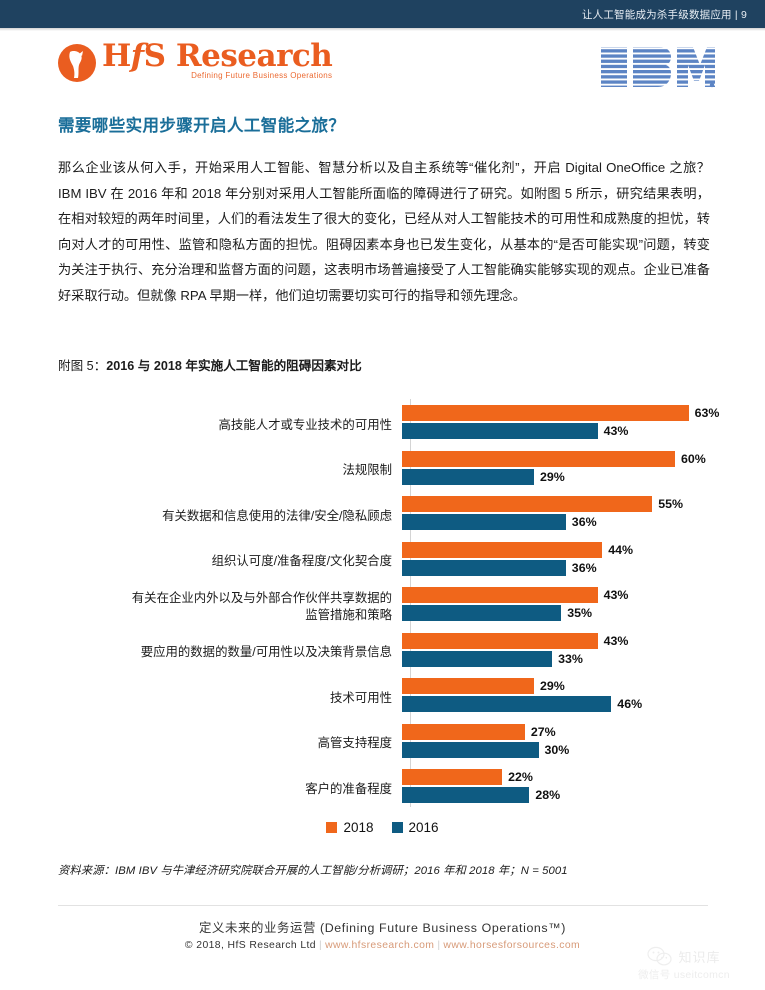 This screenshot has height=990, width=765. I want to click on chart-category-group: 有关在企业内外以及与外部合作伙伴共享数据的 监管措施和策略 43% 35%, so click(385, 607).